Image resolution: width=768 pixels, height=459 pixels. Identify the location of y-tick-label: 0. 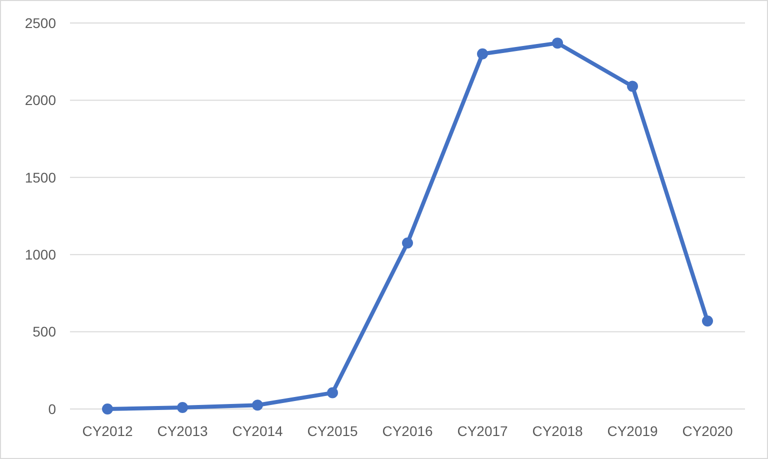
(52, 408).